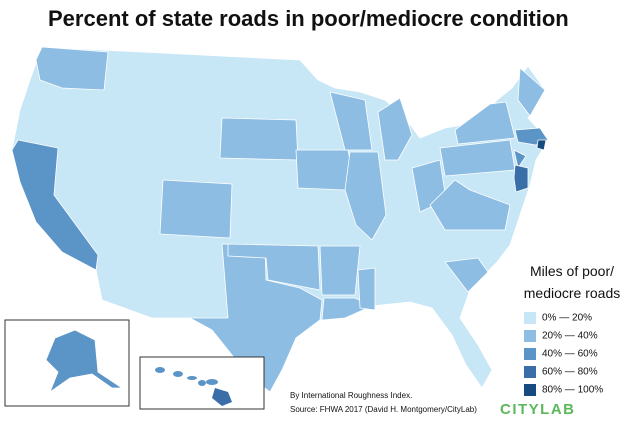 This screenshot has height=421, width=620. Describe the element at coordinates (570, 336) in the screenshot. I see `legend-label: 20% — 40%` at that location.